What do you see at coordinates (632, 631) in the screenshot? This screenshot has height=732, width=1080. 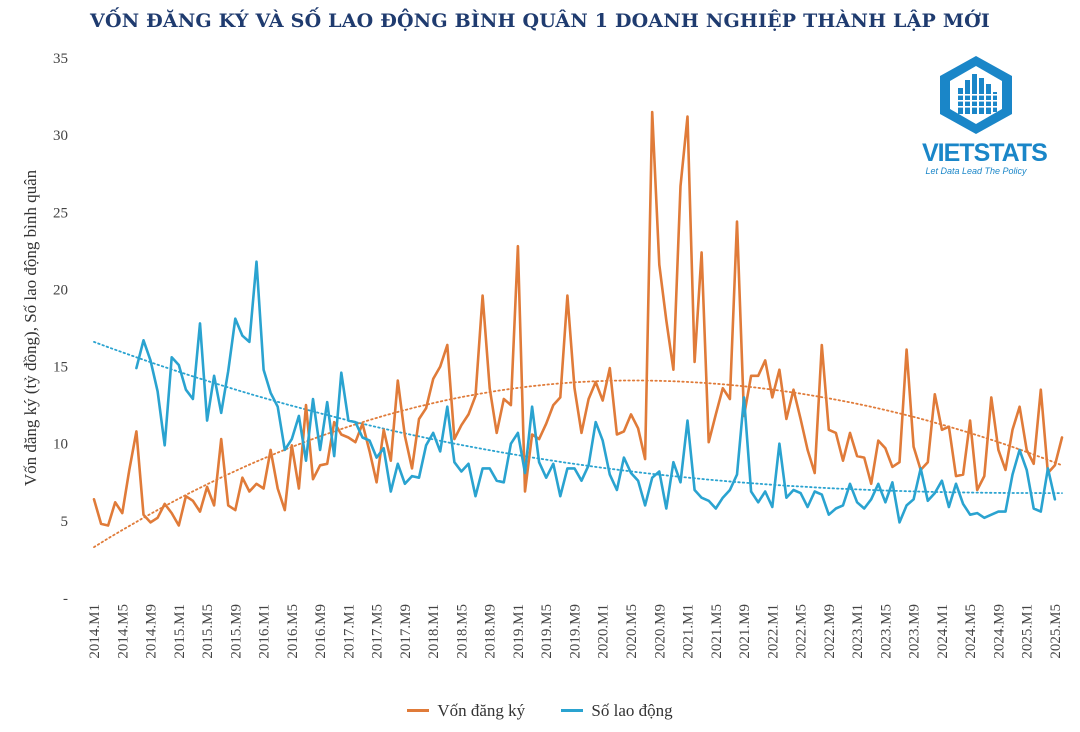 I see `x-tick-label: 2020.M5` at bounding box center [632, 631].